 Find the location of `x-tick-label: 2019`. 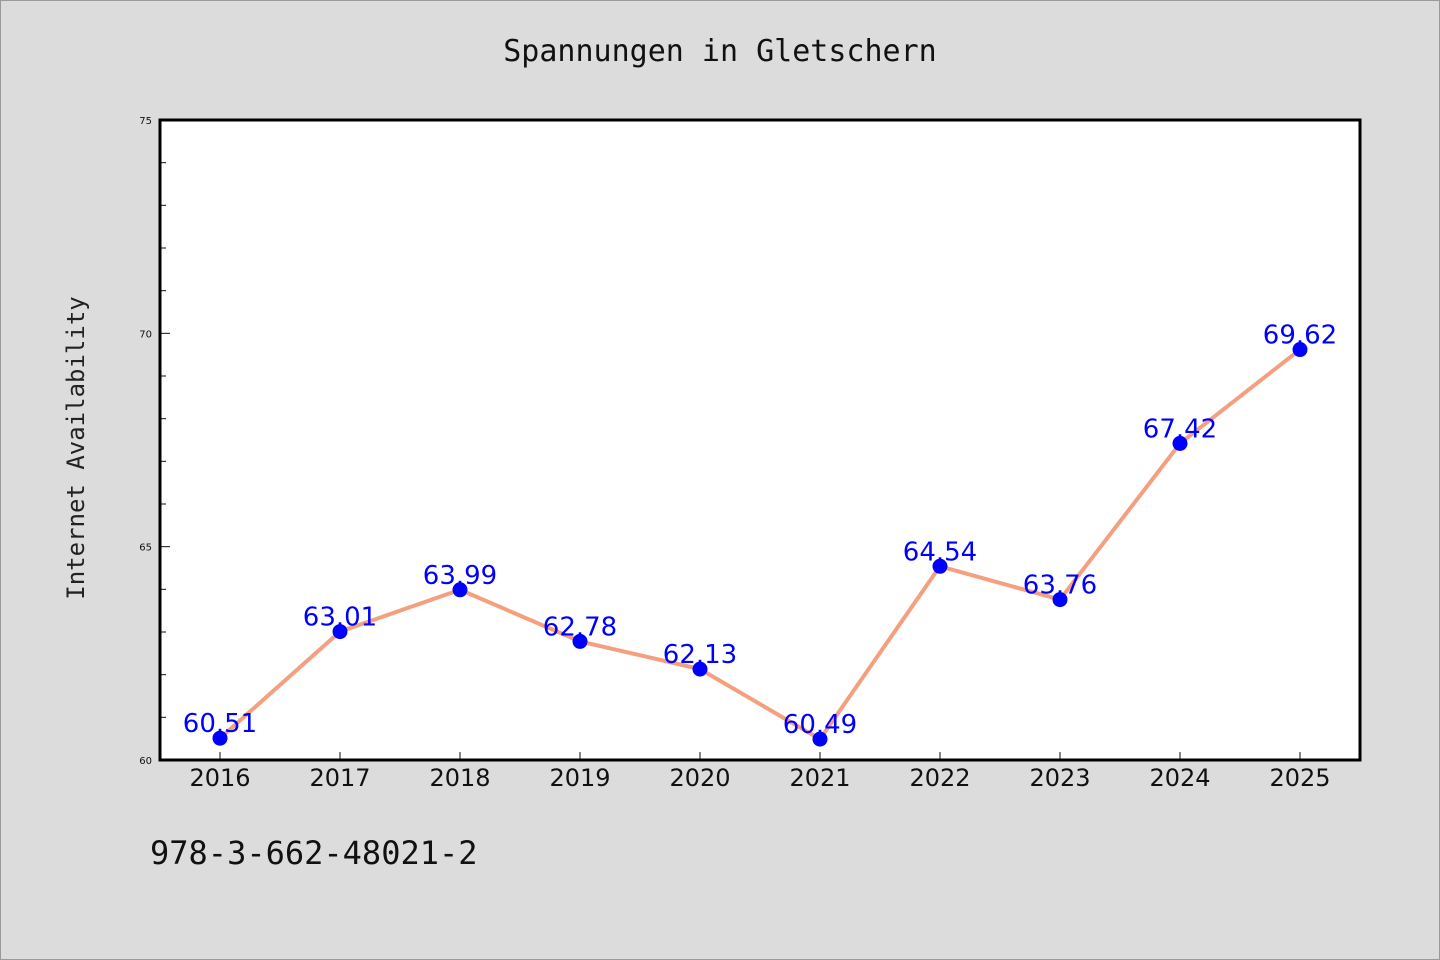

x-tick-label: 2019 is located at coordinates (579, 778).